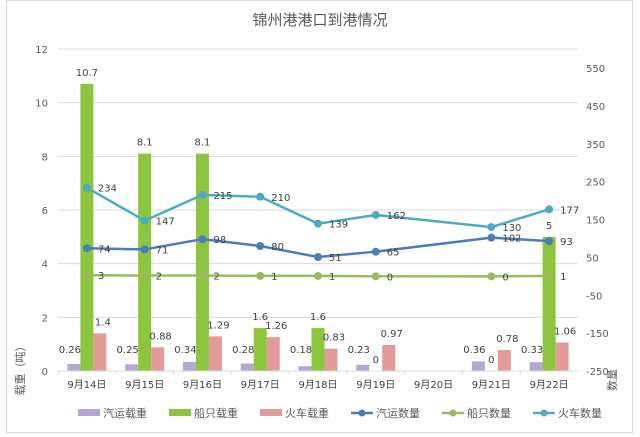 Image resolution: width=640 pixels, height=437 pixels. Describe the element at coordinates (507, 339) in the screenshot. I see `data-label: 0.78` at that location.